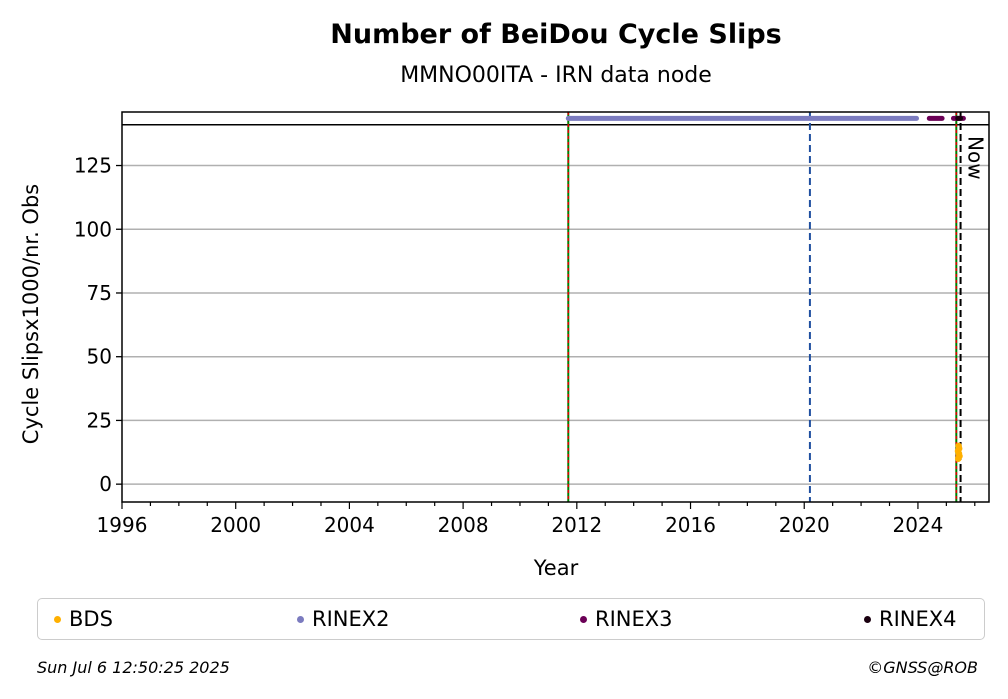  Describe the element at coordinates (99, 293) in the screenshot. I see `y-tick-label: 75` at that location.